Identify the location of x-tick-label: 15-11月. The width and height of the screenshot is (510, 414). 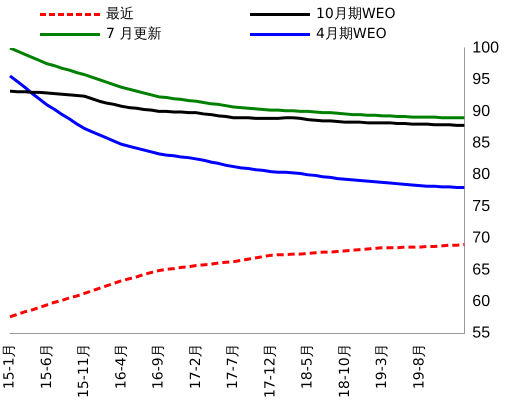
(84, 370).